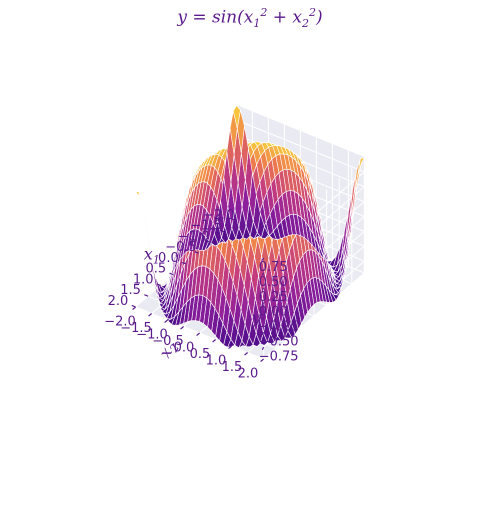  I want to click on y-tick-label: 0.5, so click(200, 354).